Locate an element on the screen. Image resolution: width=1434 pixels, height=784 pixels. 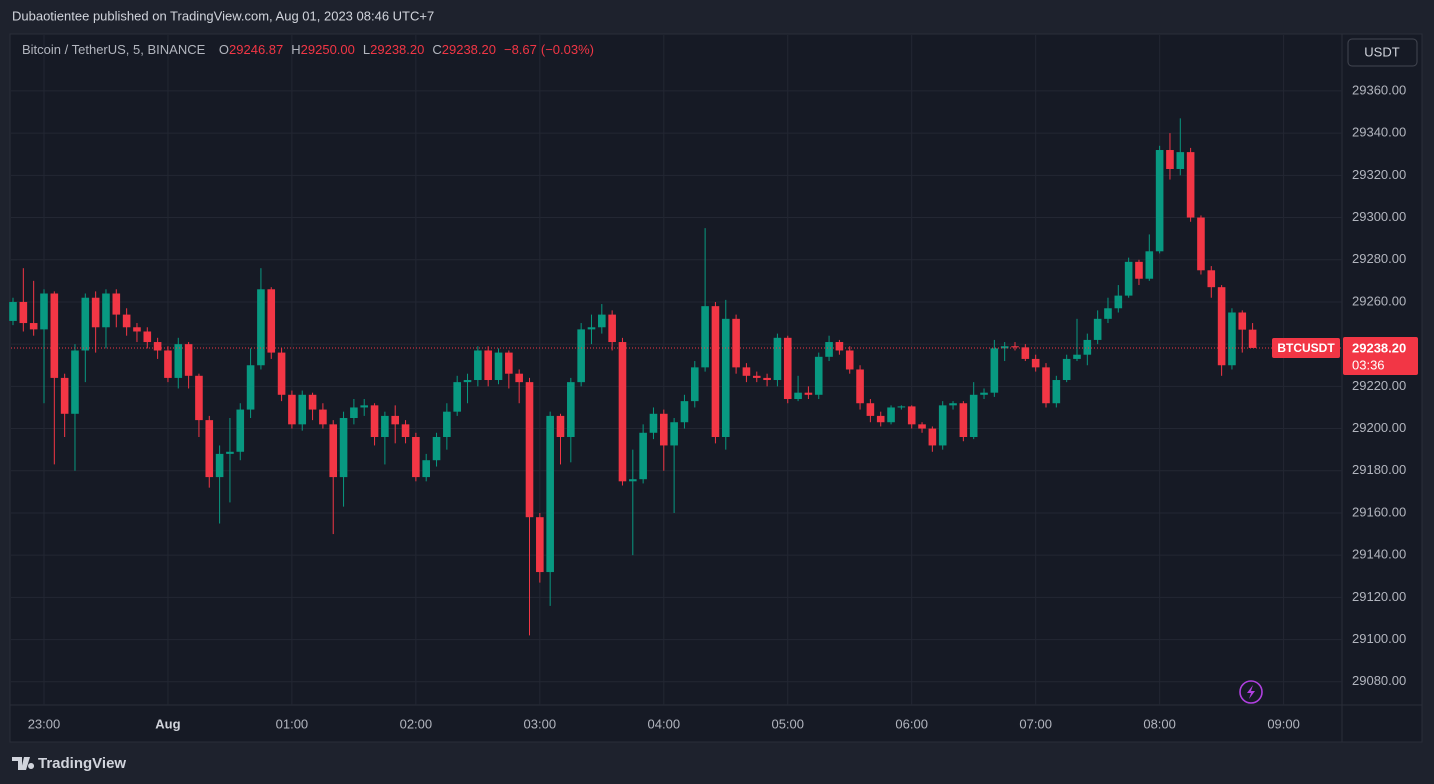
symbol-title: Bitcoin / TetherUS, 5, BINANCE is located at coordinates (114, 49).